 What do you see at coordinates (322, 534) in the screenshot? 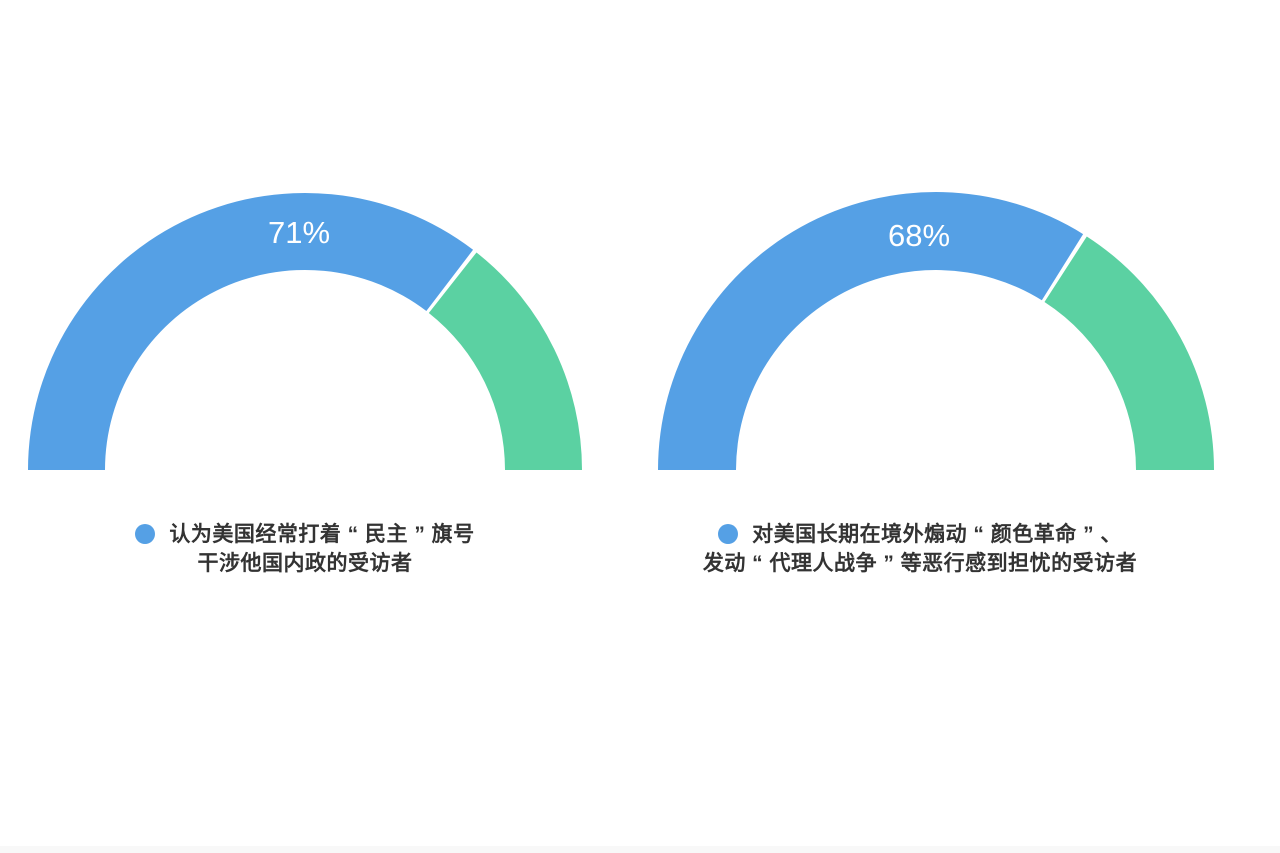
I see `legend-left-line1-text: 认为美国经常打着 “ 民主 ” 旗号` at bounding box center [322, 534].